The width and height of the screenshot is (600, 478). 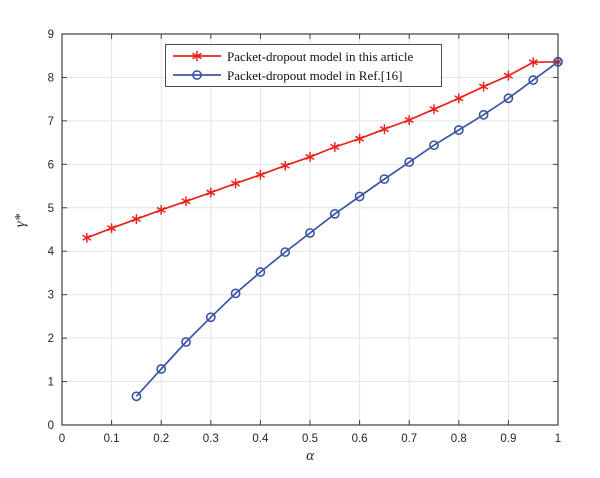 I want to click on y-tick-label: 0, so click(x=51, y=426).